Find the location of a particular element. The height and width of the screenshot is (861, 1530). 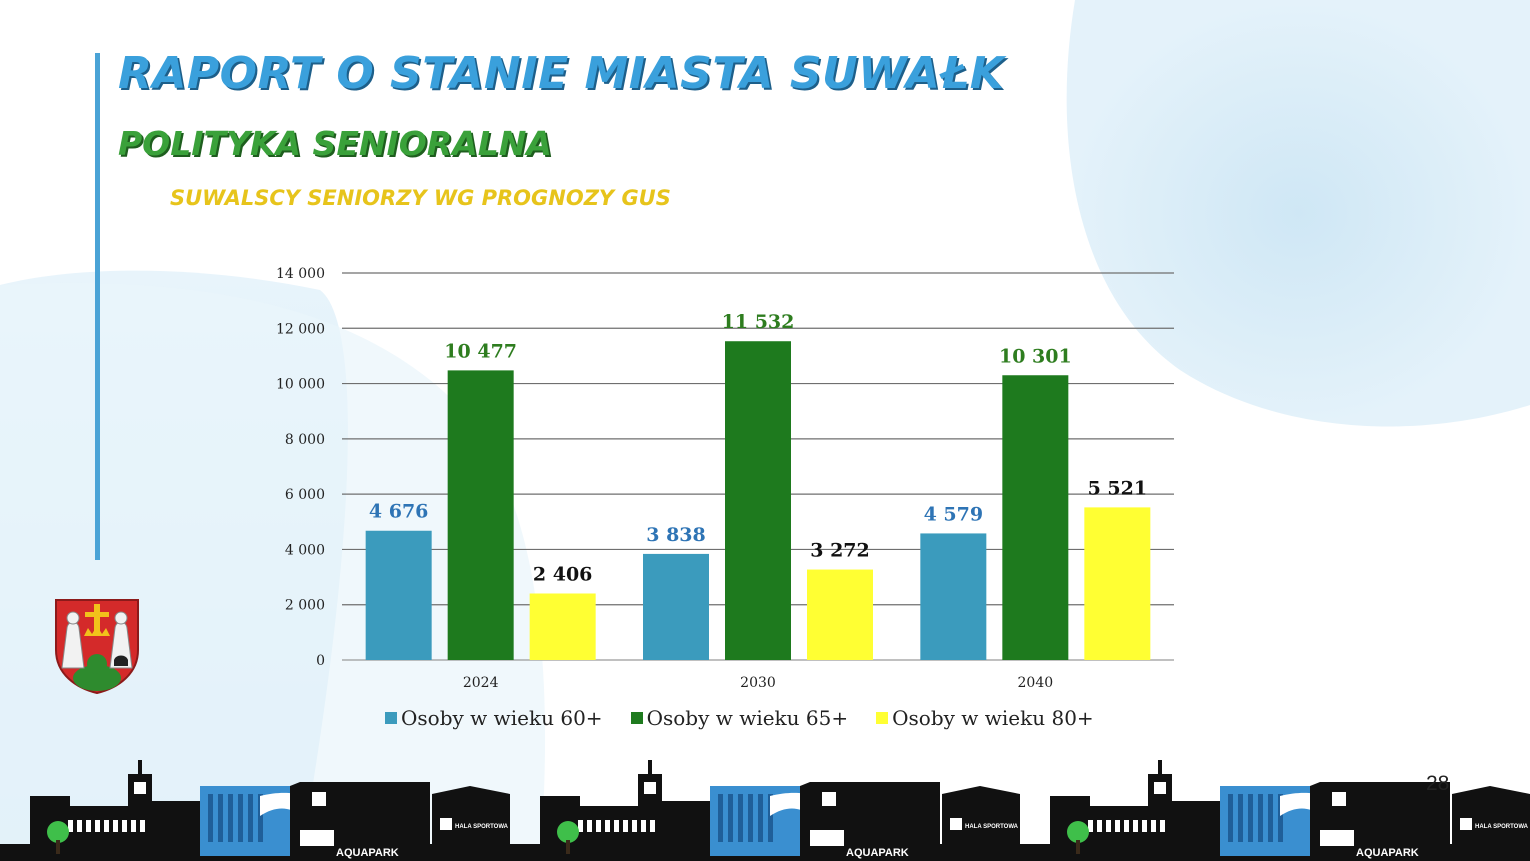

data-label: 11 532 is located at coordinates (758, 322).